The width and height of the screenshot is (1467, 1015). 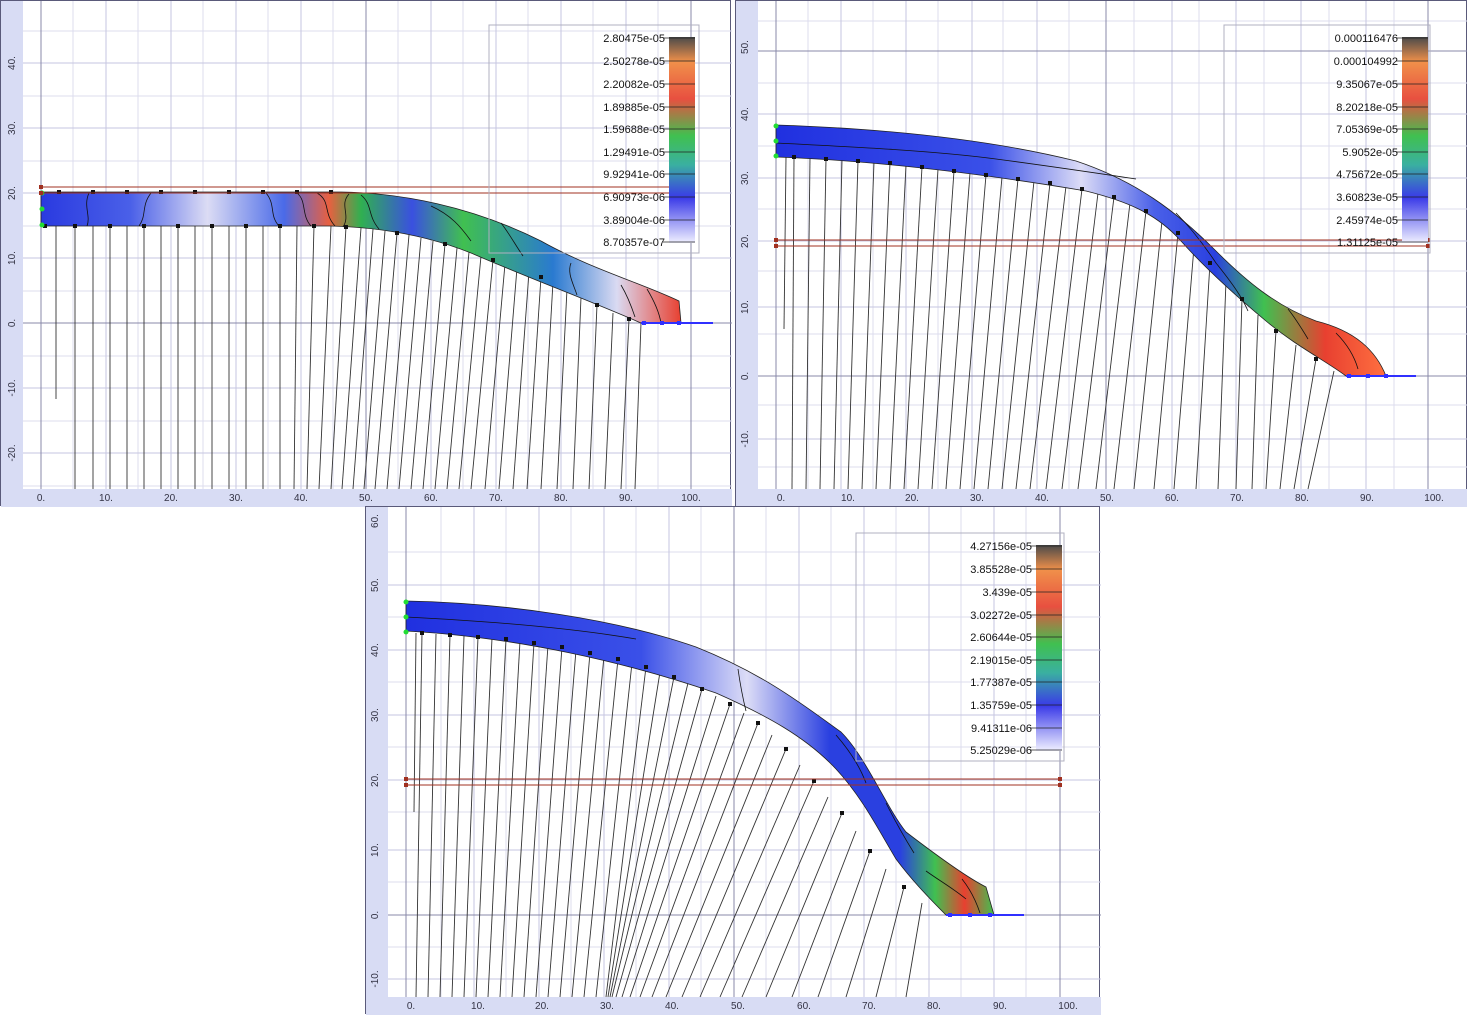 I want to click on svg-text: 9.92941e-06, so click(x=634, y=175).